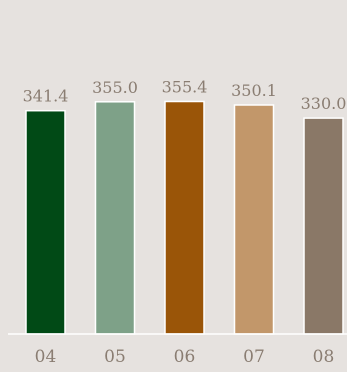  I want to click on x-tick-label-07: 07, so click(254, 357).